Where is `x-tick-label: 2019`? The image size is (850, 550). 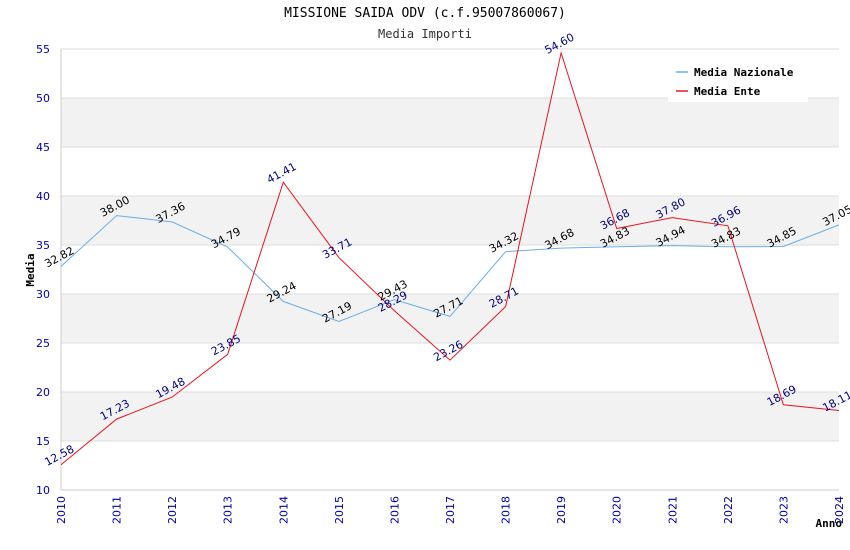
x-tick-label: 2019 is located at coordinates (561, 510).